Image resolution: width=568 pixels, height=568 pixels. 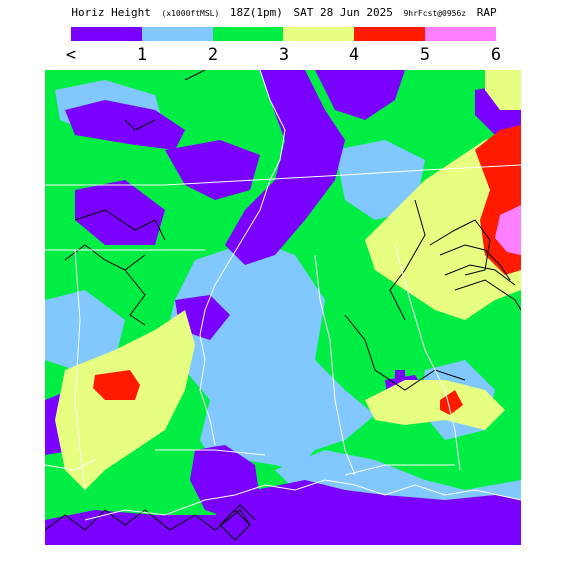 What do you see at coordinates (508, 230) in the screenshot?
I see `map-region-pink` at bounding box center [508, 230].